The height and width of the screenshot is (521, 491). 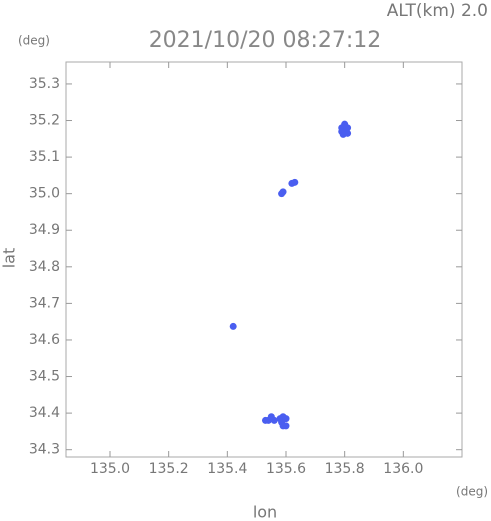 What do you see at coordinates (227, 469) in the screenshot?
I see `x-tick-label: 135.4` at bounding box center [227, 469].